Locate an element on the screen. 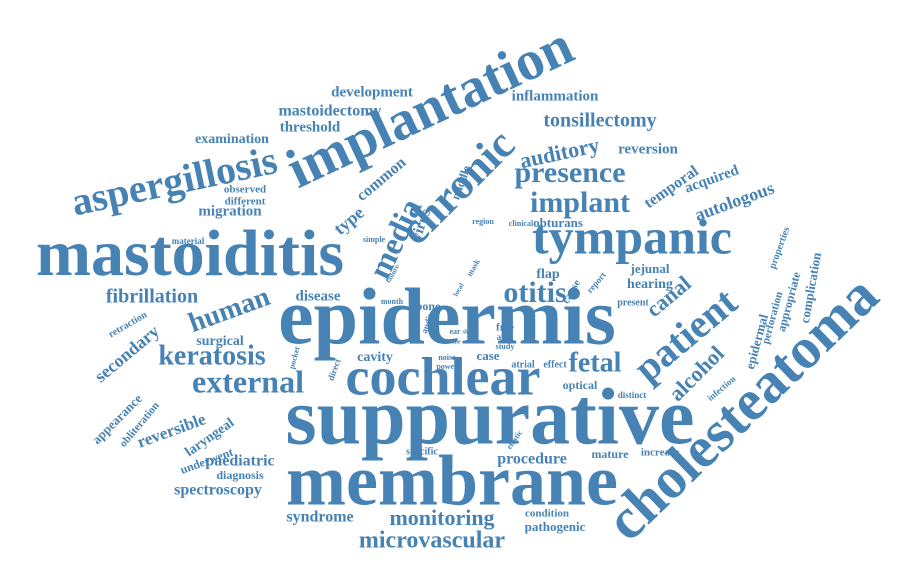  cloud-word-monitoring: monitoring is located at coordinates (441, 517).